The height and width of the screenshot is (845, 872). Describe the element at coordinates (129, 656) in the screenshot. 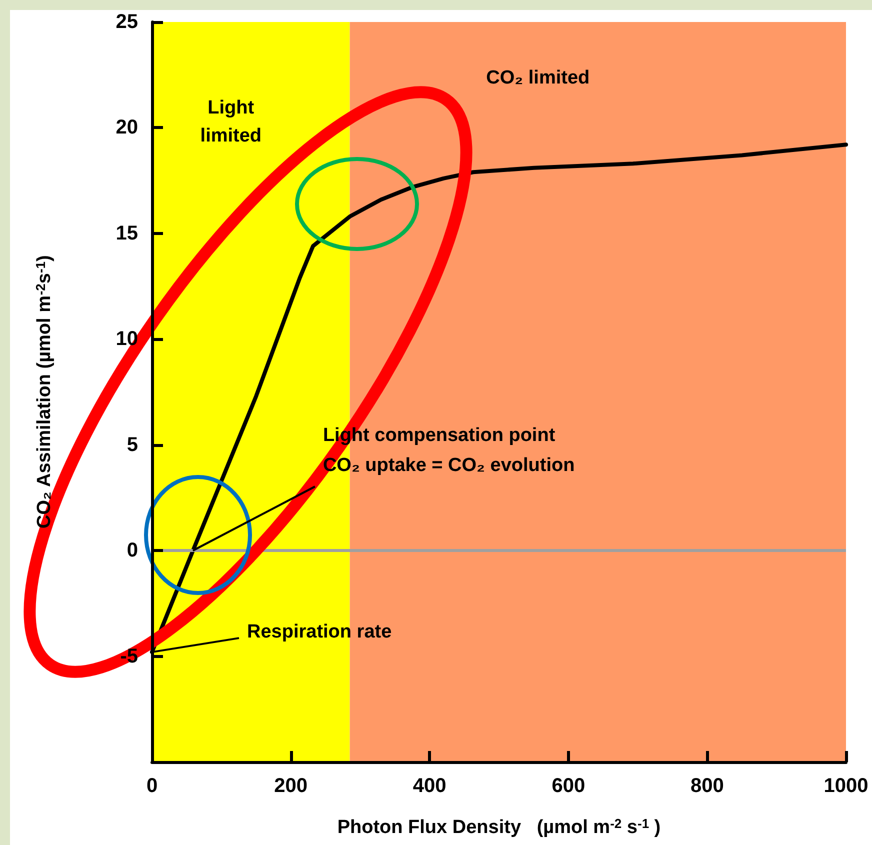

I see `y-tick-label: -5` at that location.